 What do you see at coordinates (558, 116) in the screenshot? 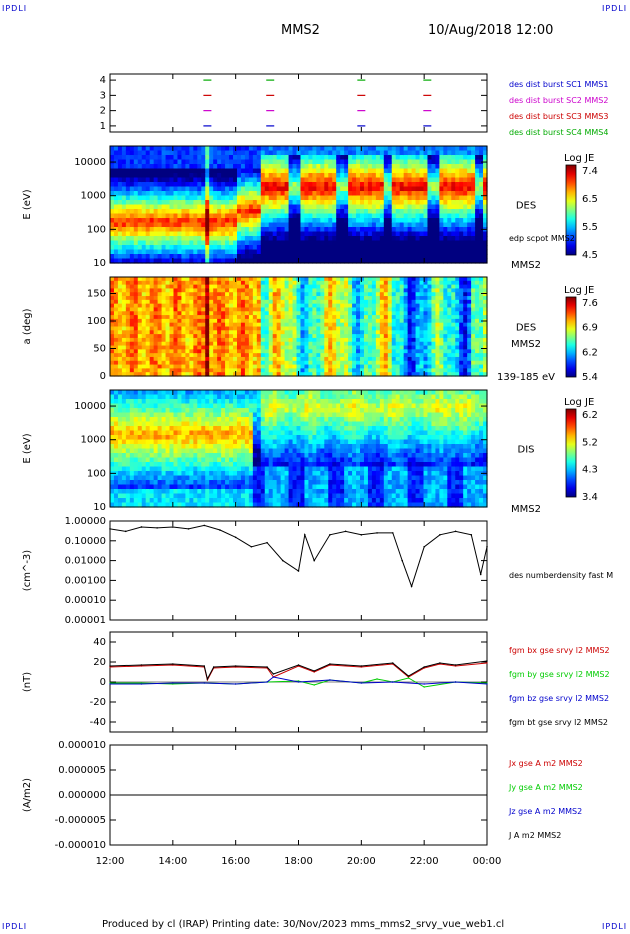
I see `legend-burst-3: des dist burst SC3 MMS3` at bounding box center [558, 116].